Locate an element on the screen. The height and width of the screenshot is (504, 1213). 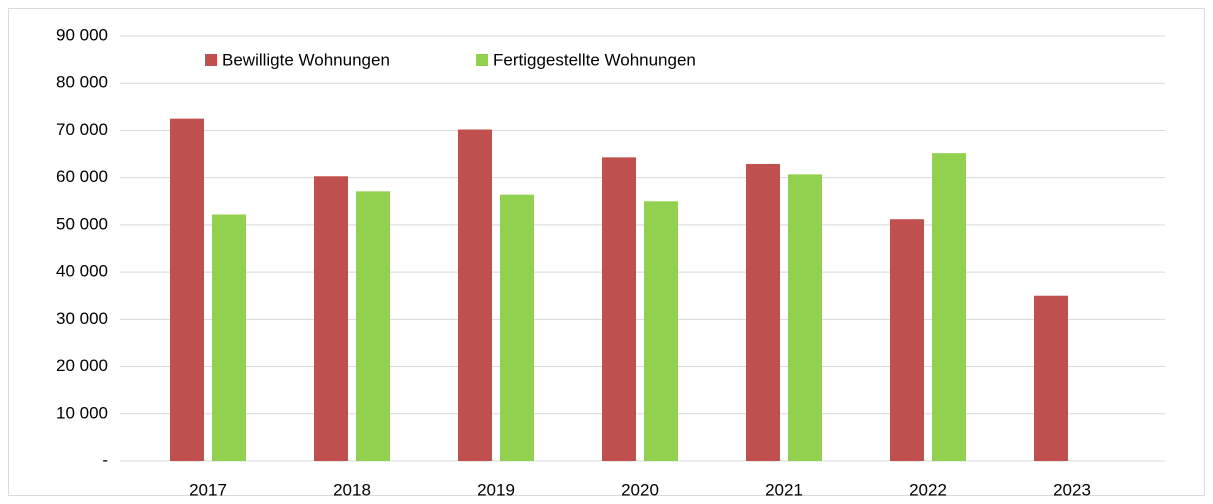
legend-label: Fertiggestellte Wohnungen is located at coordinates (594, 59).